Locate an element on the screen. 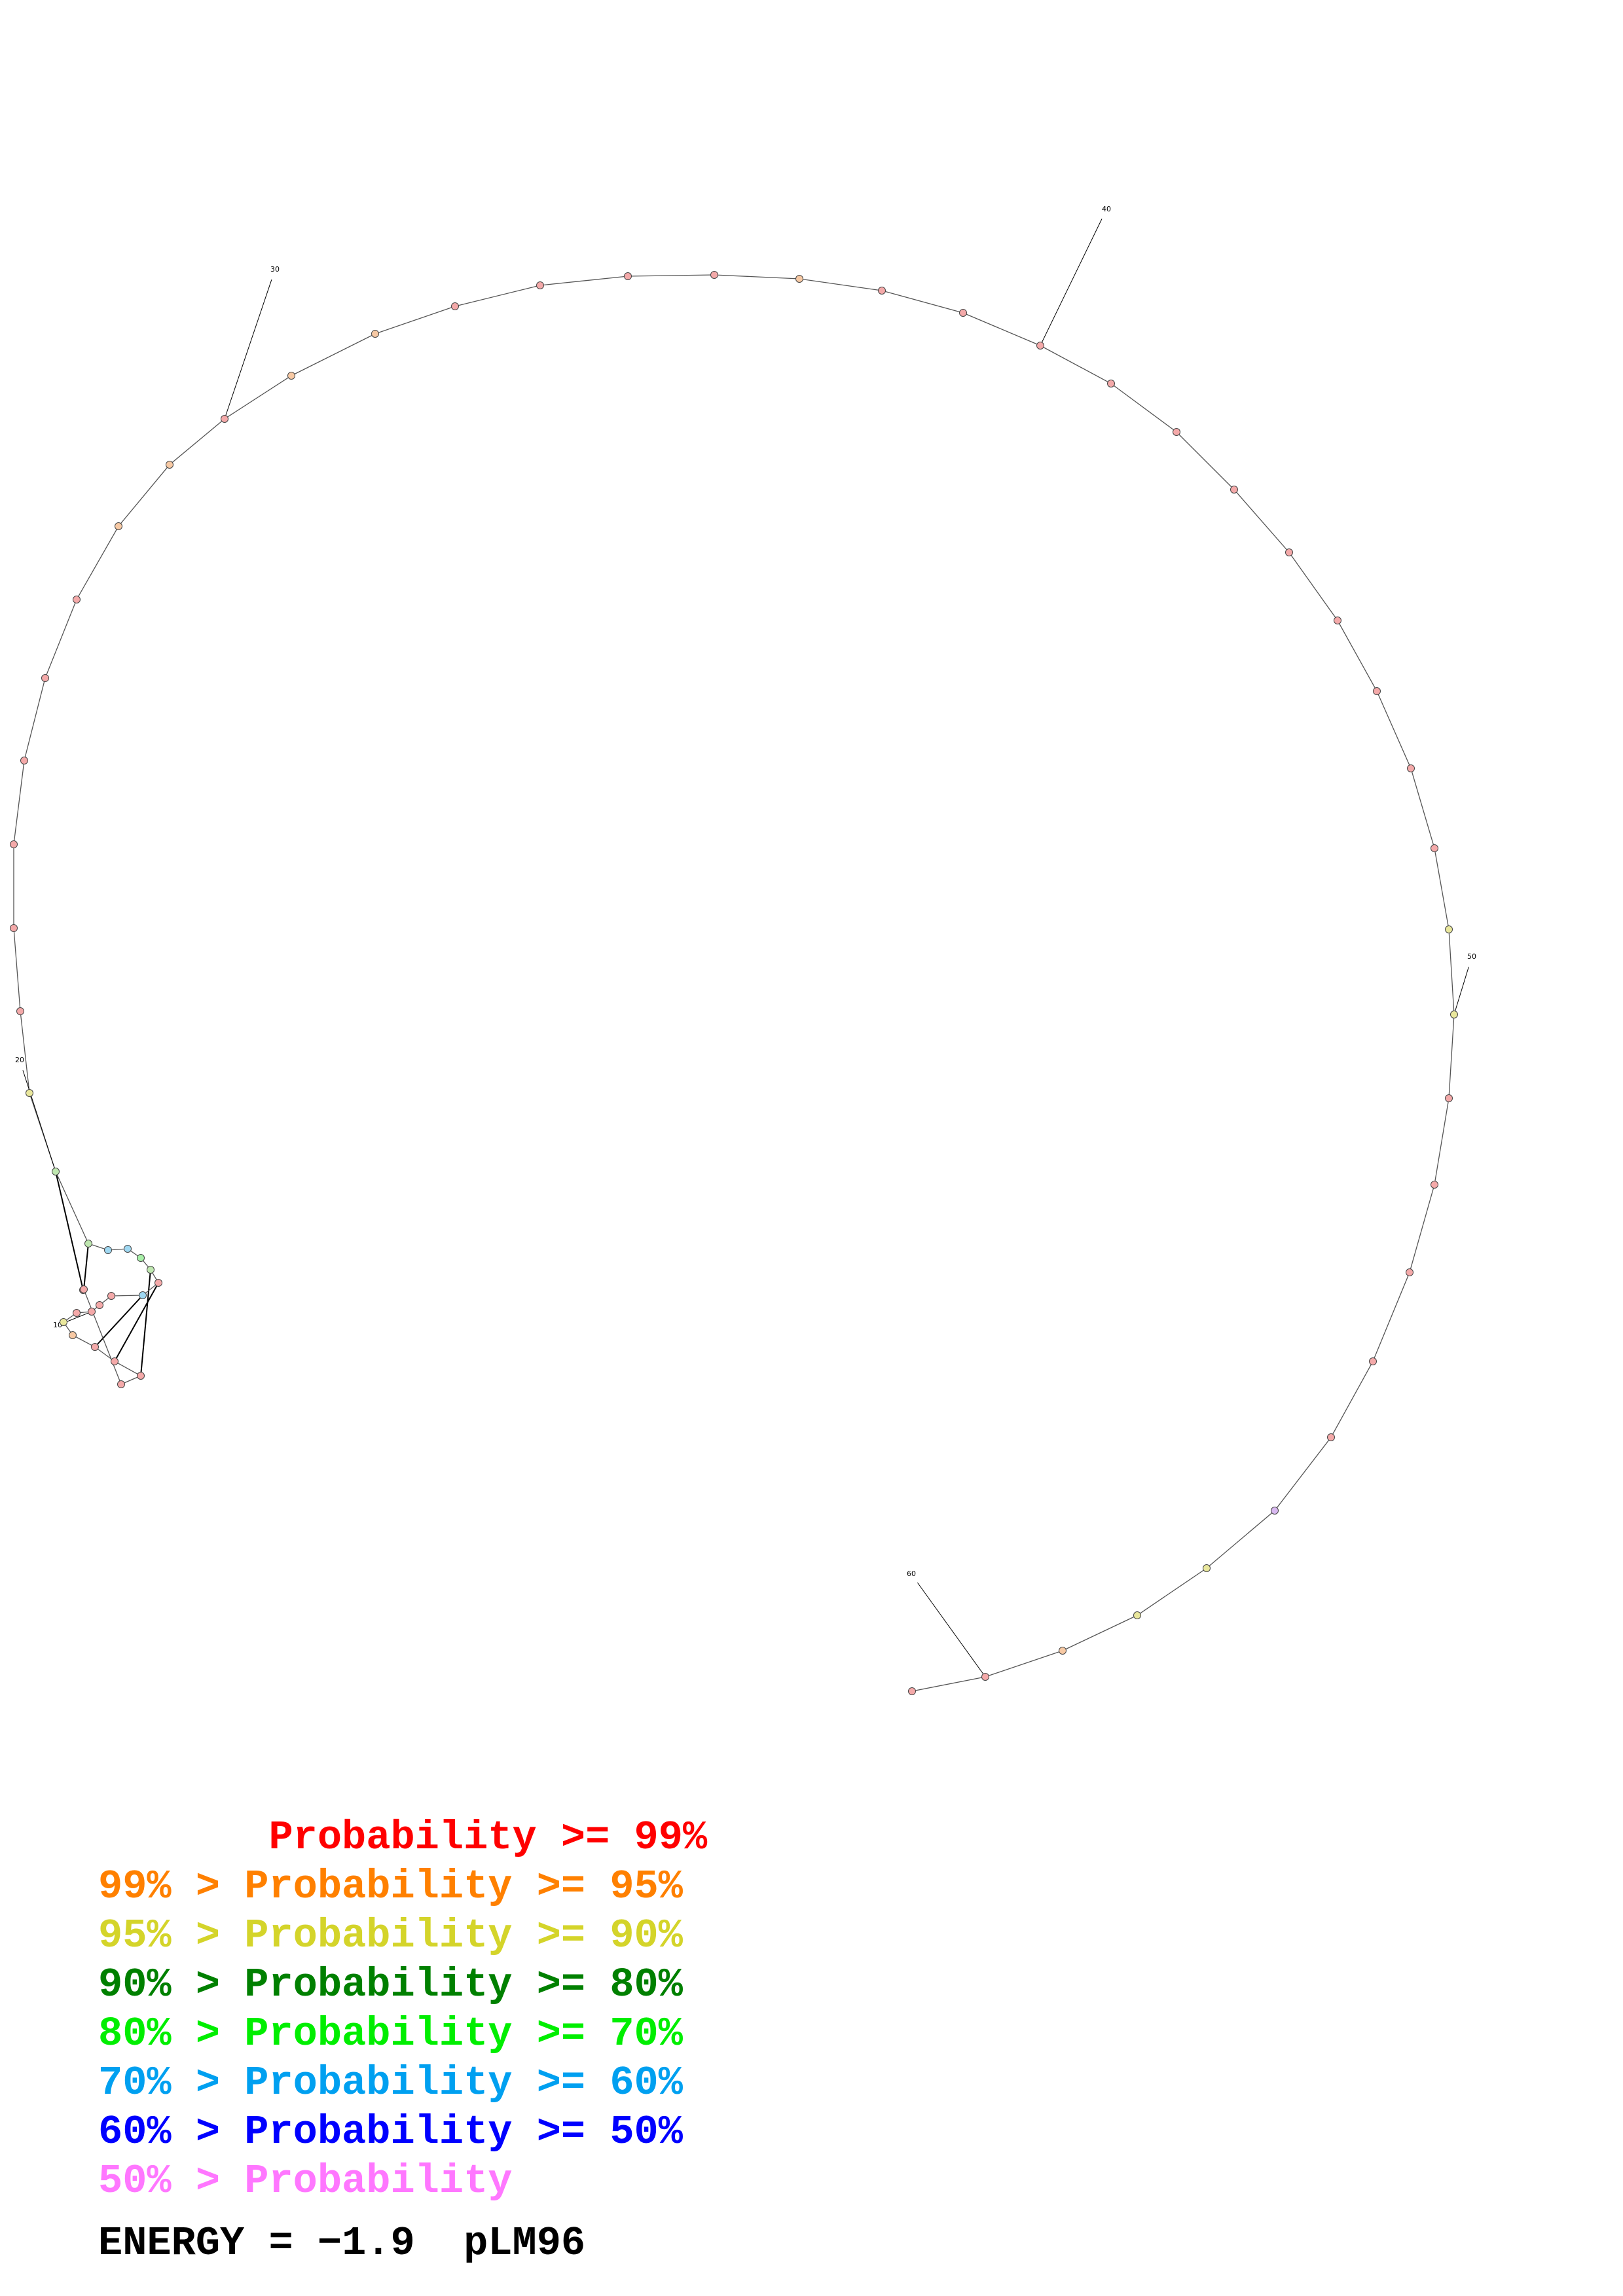 This screenshot has height=2296, width=1623. sequence-name: pLM96 is located at coordinates (525, 2243).